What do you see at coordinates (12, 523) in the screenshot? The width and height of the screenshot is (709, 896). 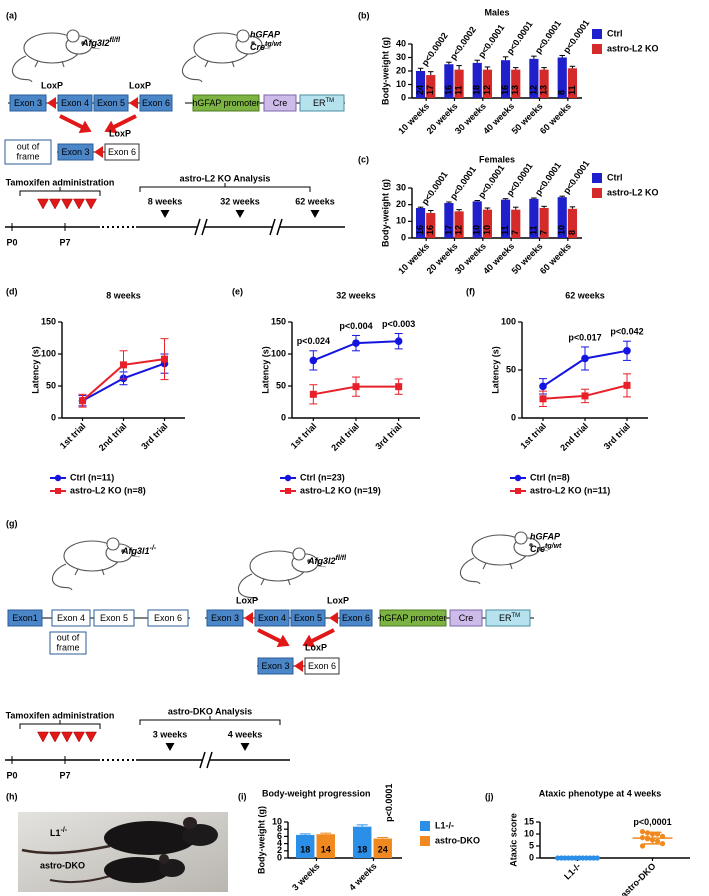 I see `panel-label: (g)` at bounding box center [12, 523].